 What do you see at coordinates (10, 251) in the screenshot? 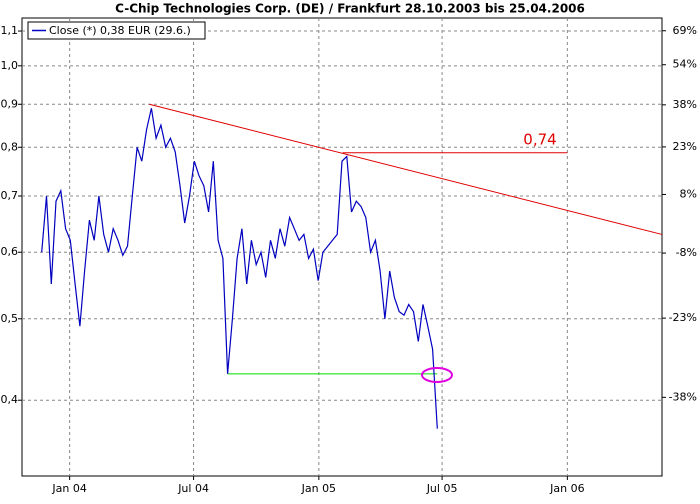
I see `y-tick-label: 0,6` at bounding box center [10, 251].